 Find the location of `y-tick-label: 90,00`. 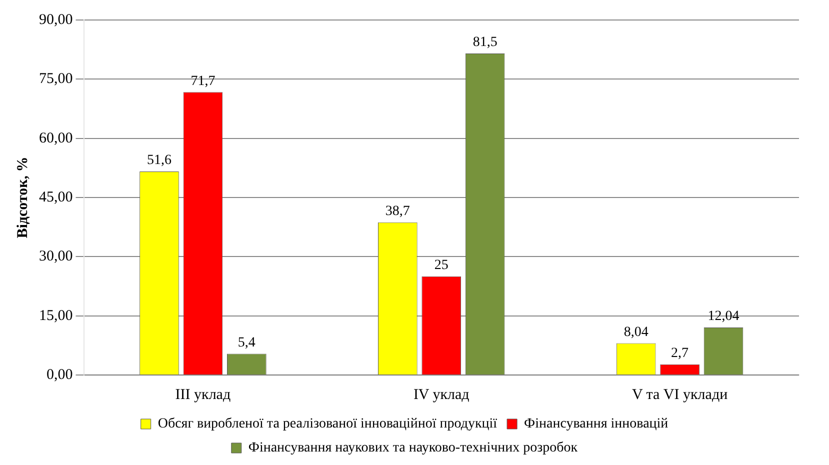

y-tick-label: 90,00 is located at coordinates (56, 20).